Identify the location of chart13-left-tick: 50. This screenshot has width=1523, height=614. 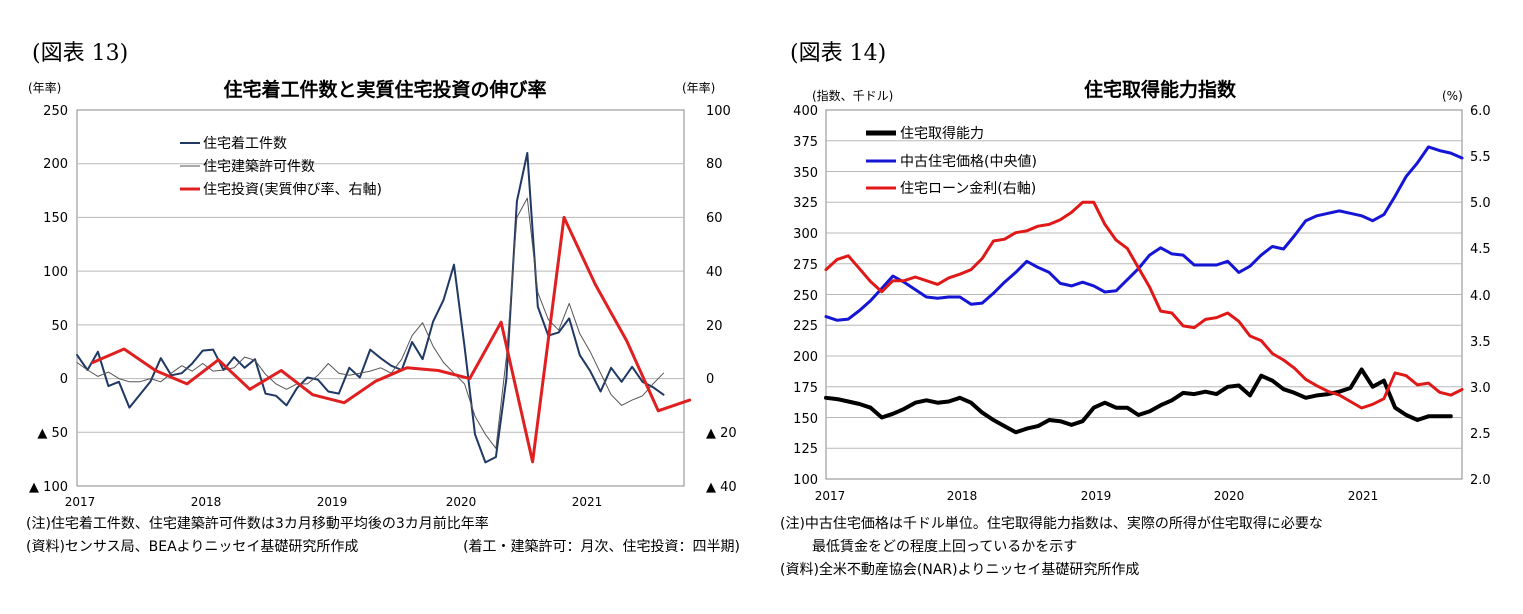
(59, 326).